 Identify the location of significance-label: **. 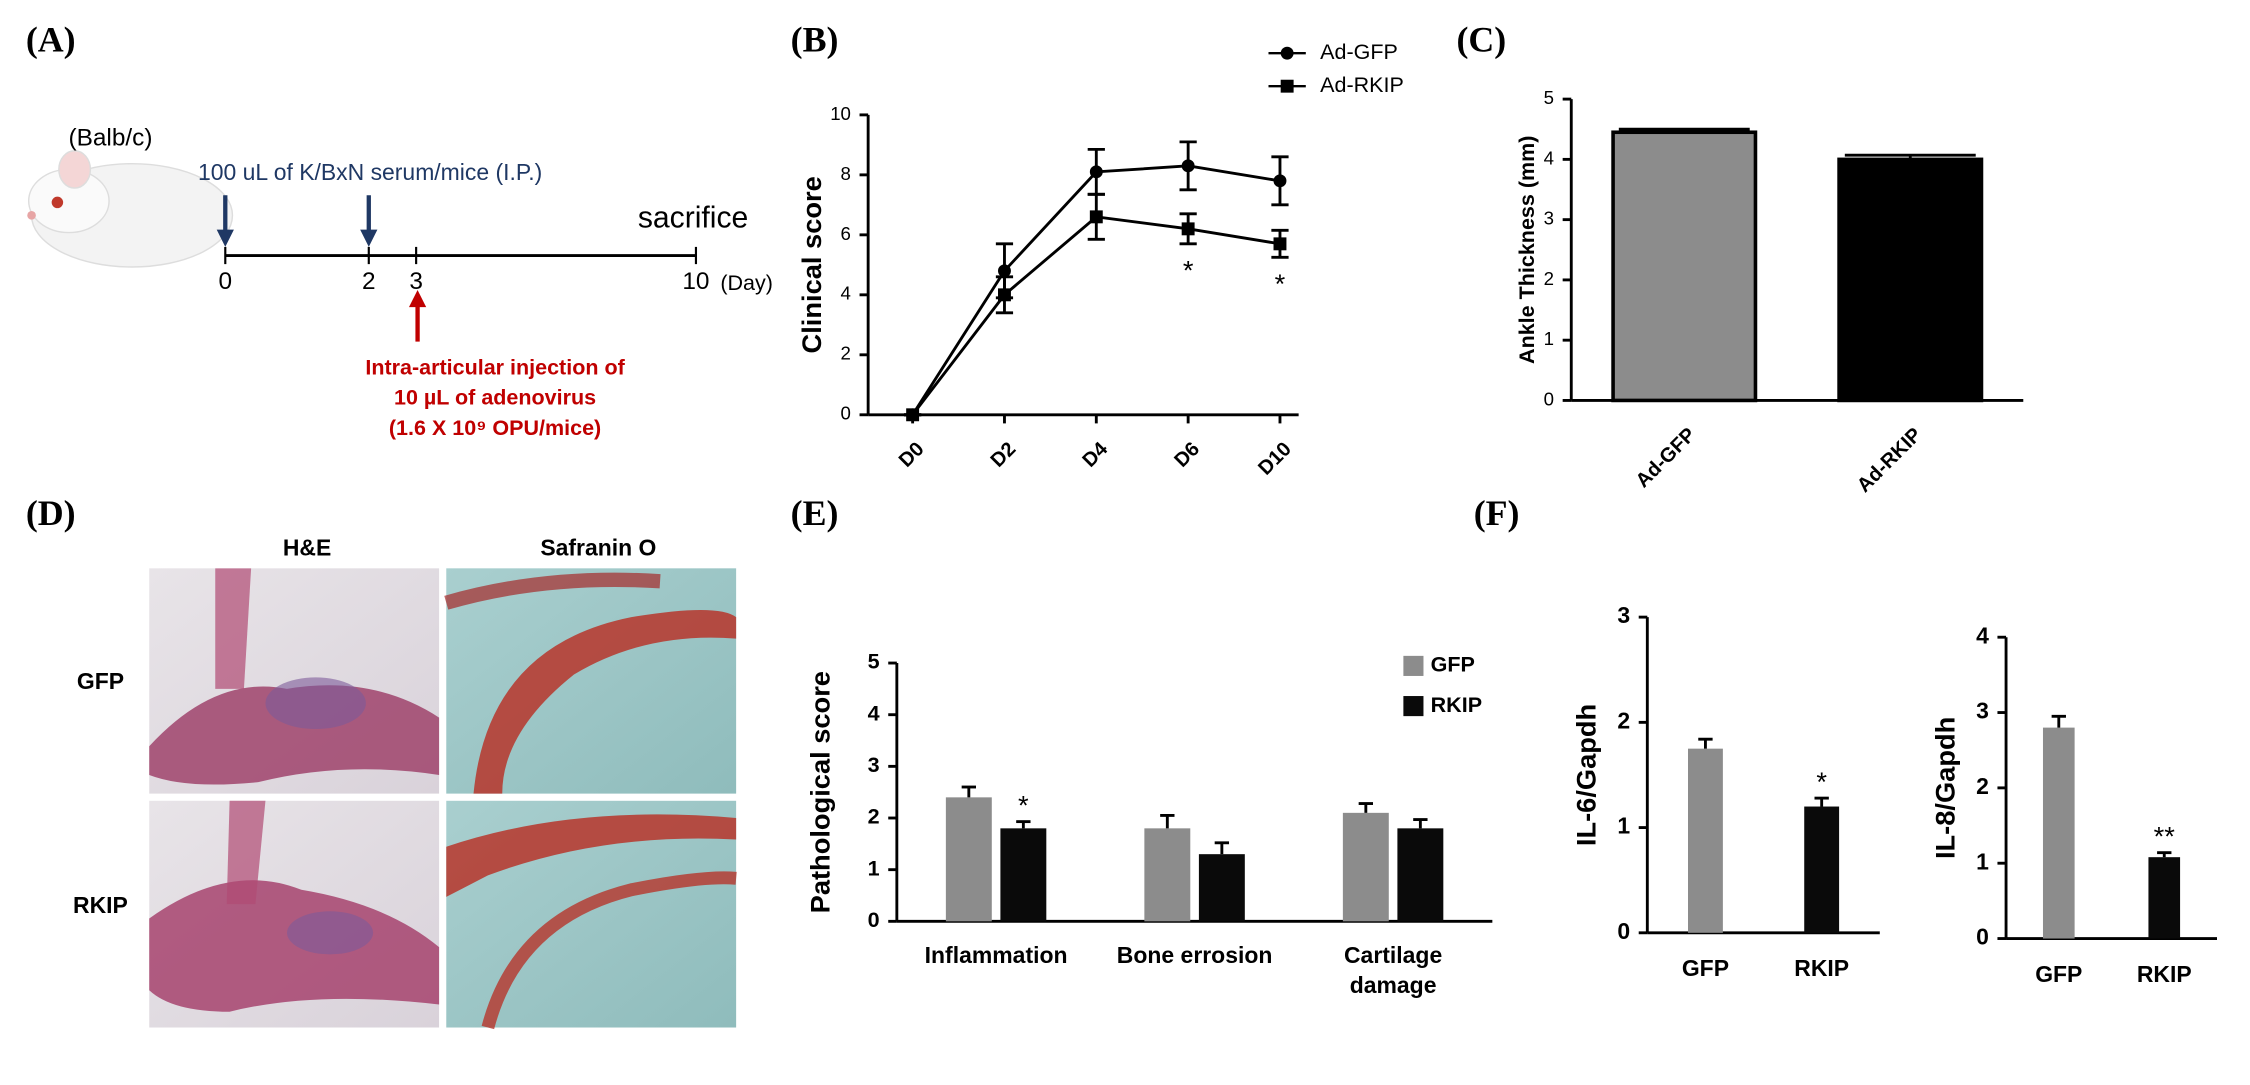
(2165, 836).